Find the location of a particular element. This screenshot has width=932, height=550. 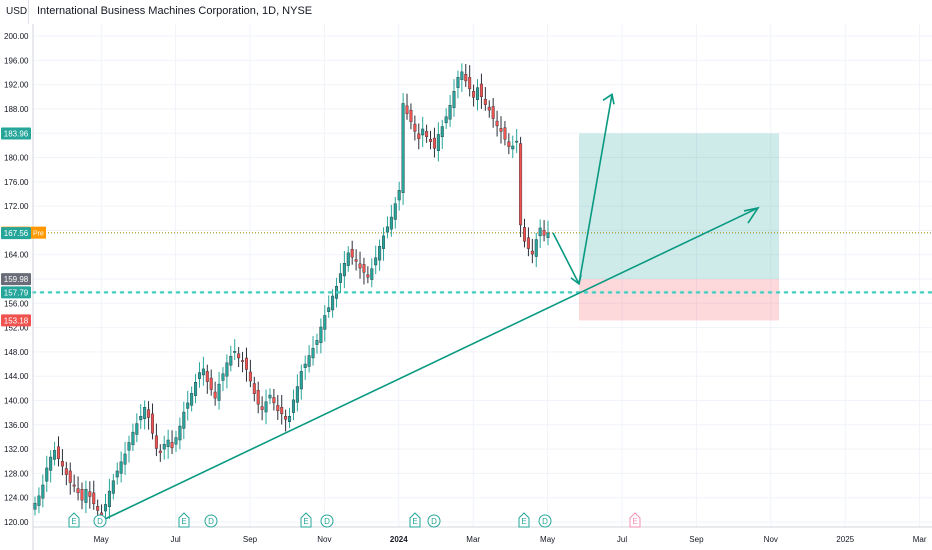

x-tick-label: Jul is located at coordinates (622, 539).